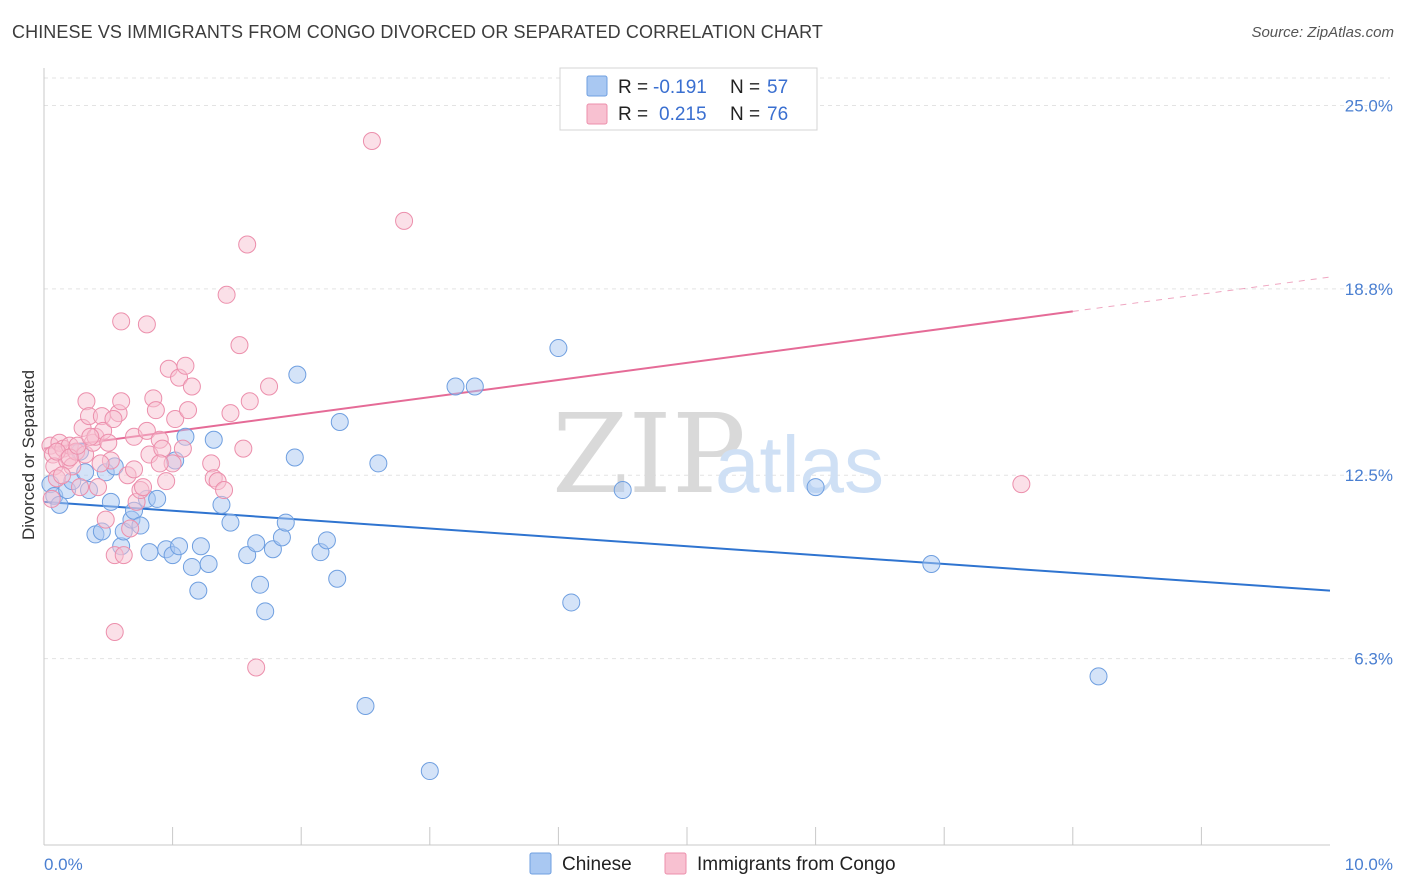 This screenshot has height=892, width=1406. I want to click on y-tick-label-1: 12.5%, so click(1369, 475).